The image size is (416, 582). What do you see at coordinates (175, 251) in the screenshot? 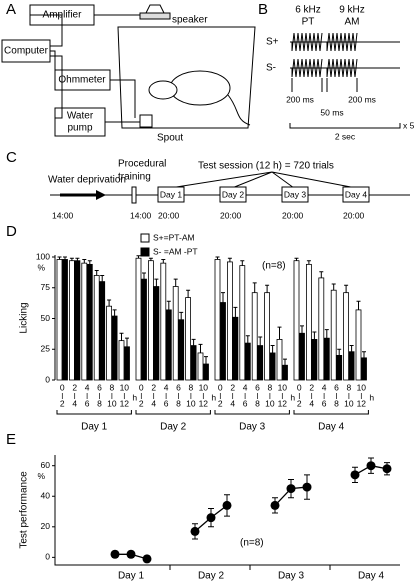
I see `legend-label: S- =AM -PT` at bounding box center [175, 251].